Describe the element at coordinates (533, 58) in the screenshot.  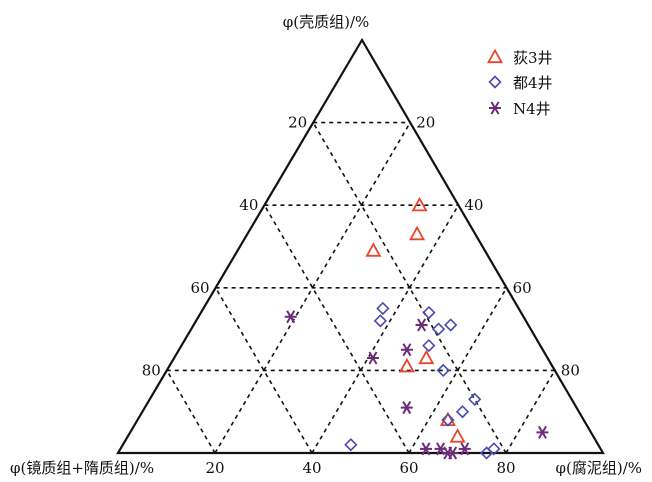
I see `legend-label-series-1: 荻3井` at that location.